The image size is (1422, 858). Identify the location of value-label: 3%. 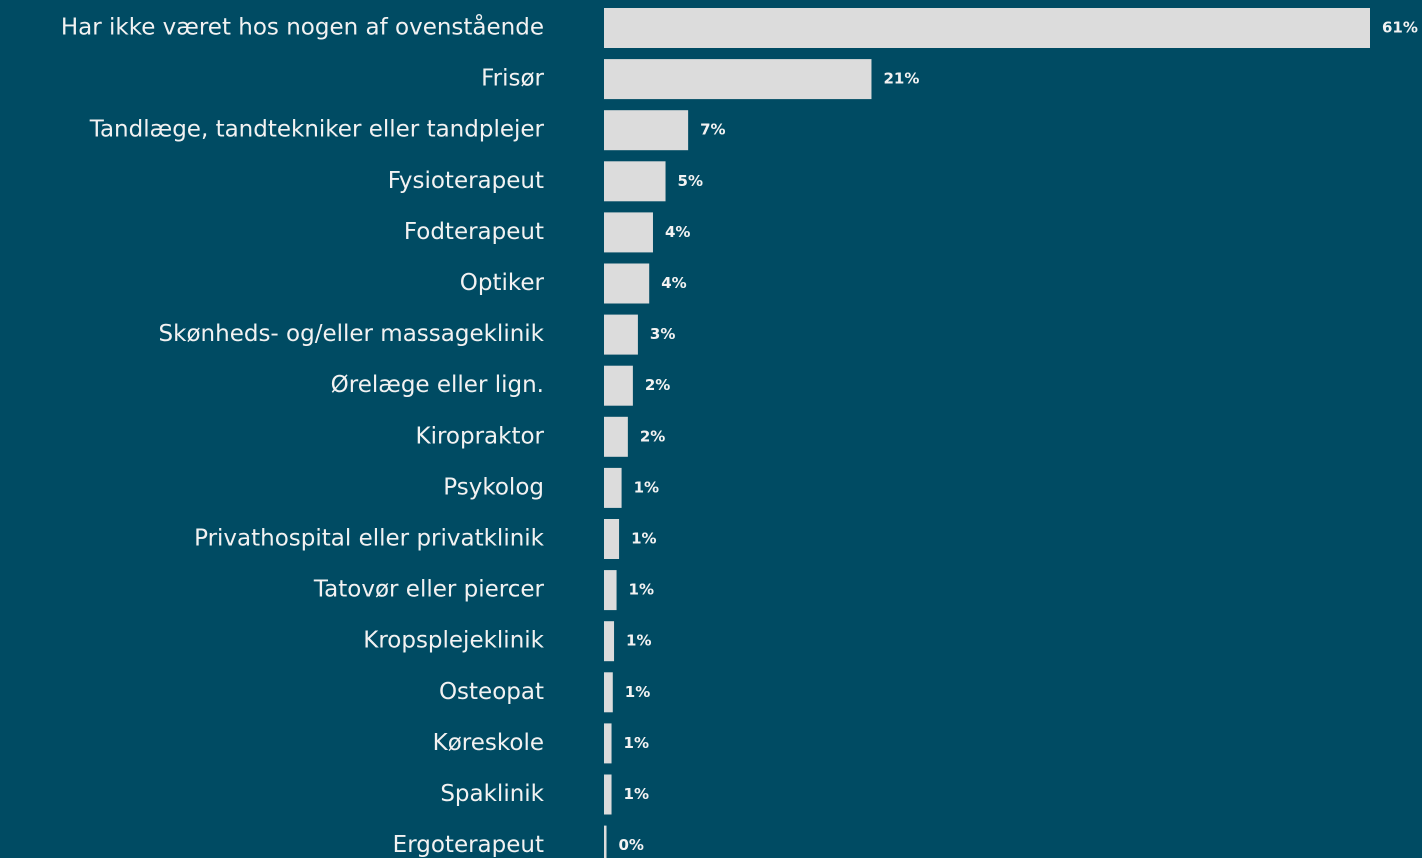
(662, 334).